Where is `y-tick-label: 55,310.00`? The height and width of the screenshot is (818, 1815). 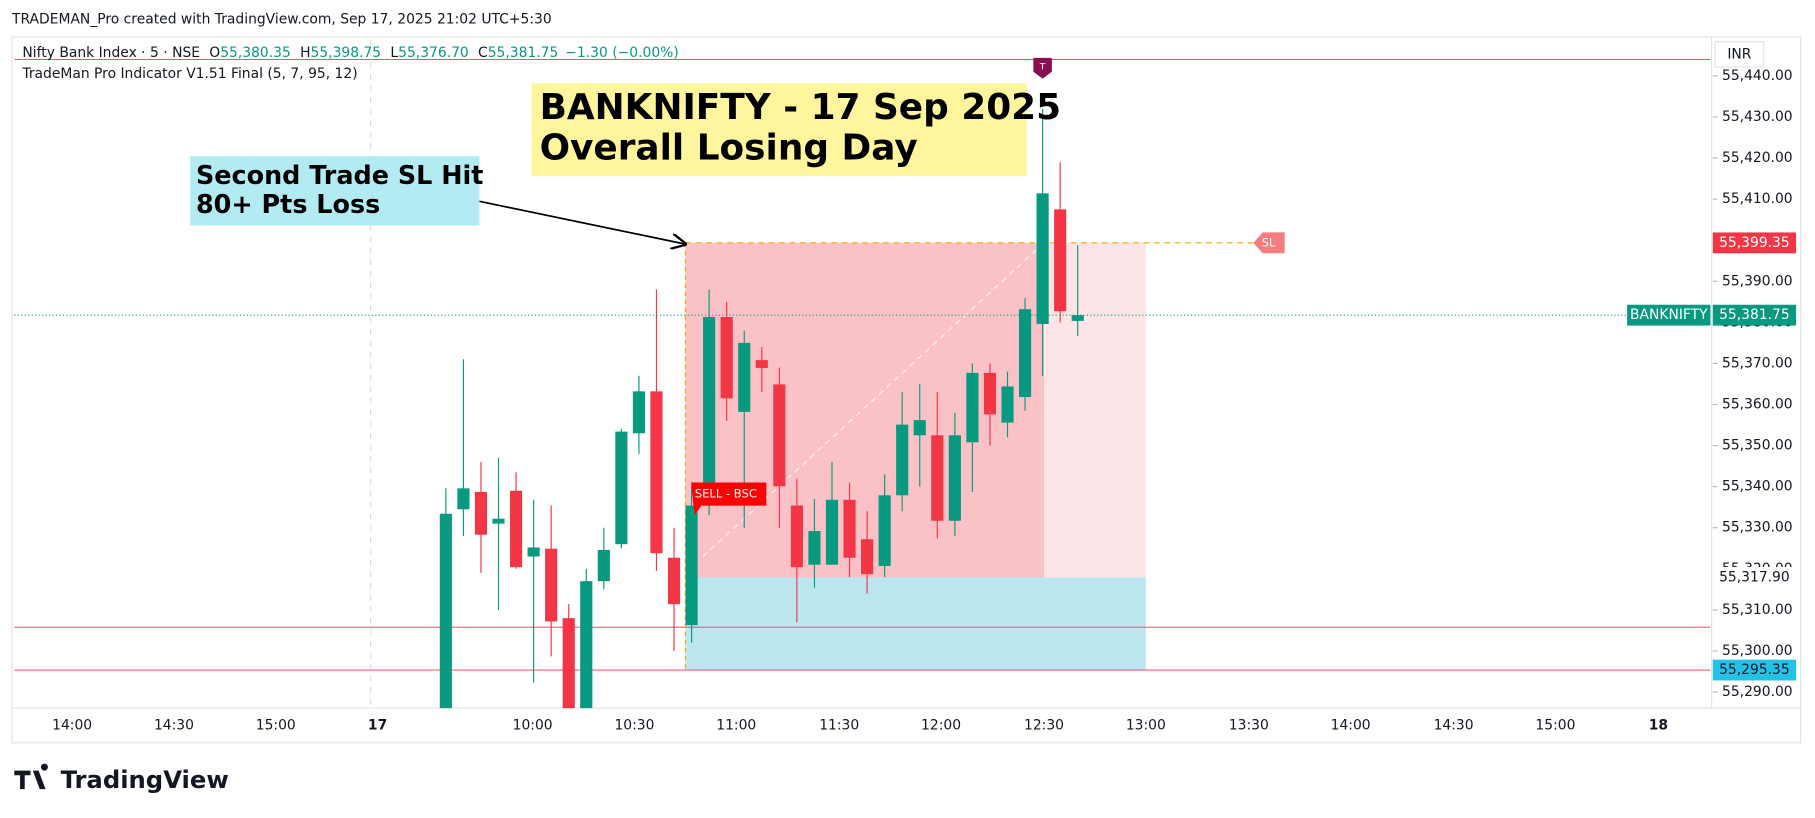
y-tick-label: 55,310.00 is located at coordinates (1757, 610).